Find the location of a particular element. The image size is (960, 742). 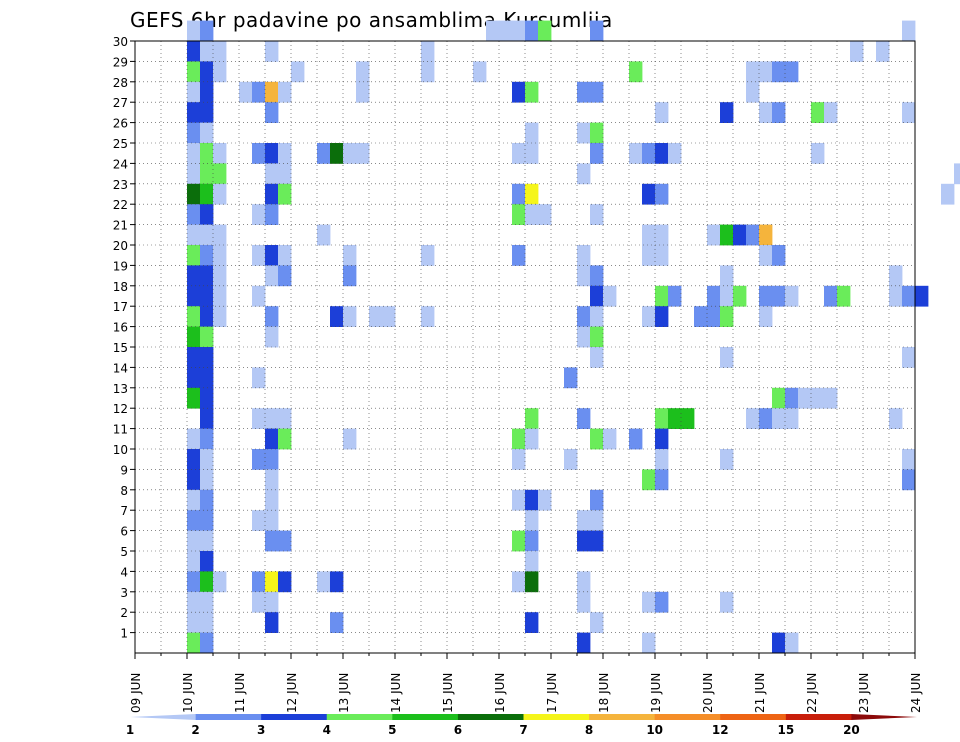

y-tick-label: 4 is located at coordinates (124, 572).